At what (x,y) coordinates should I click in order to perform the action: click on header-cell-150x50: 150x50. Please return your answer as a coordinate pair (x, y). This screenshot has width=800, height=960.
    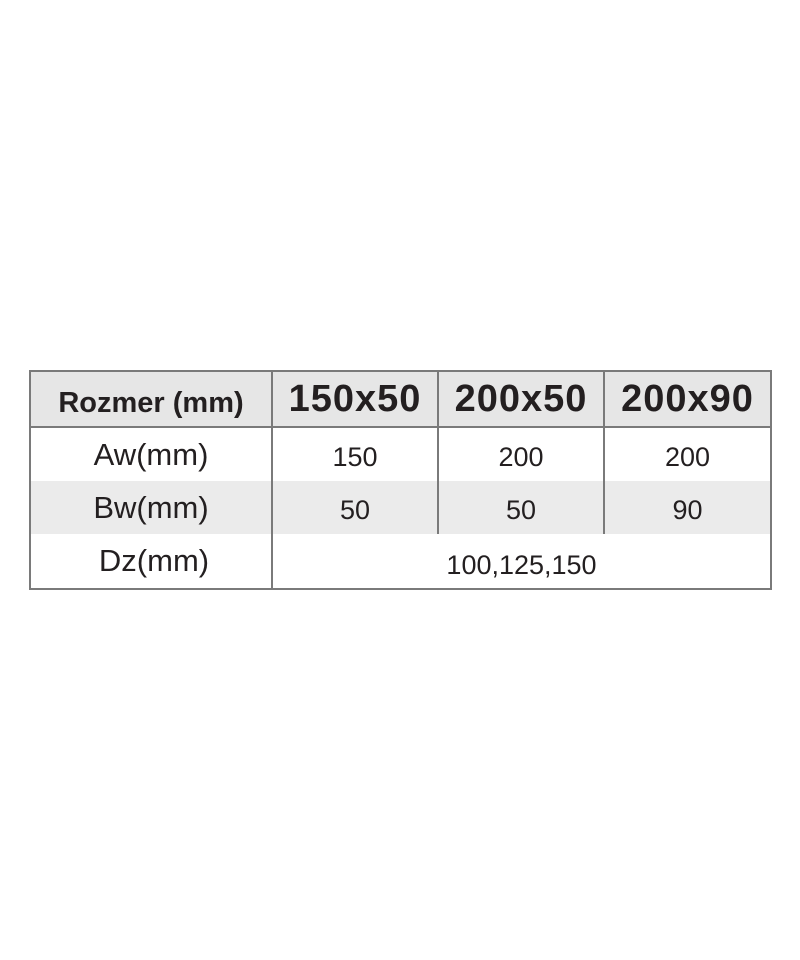
    Looking at the image, I should click on (356, 399).